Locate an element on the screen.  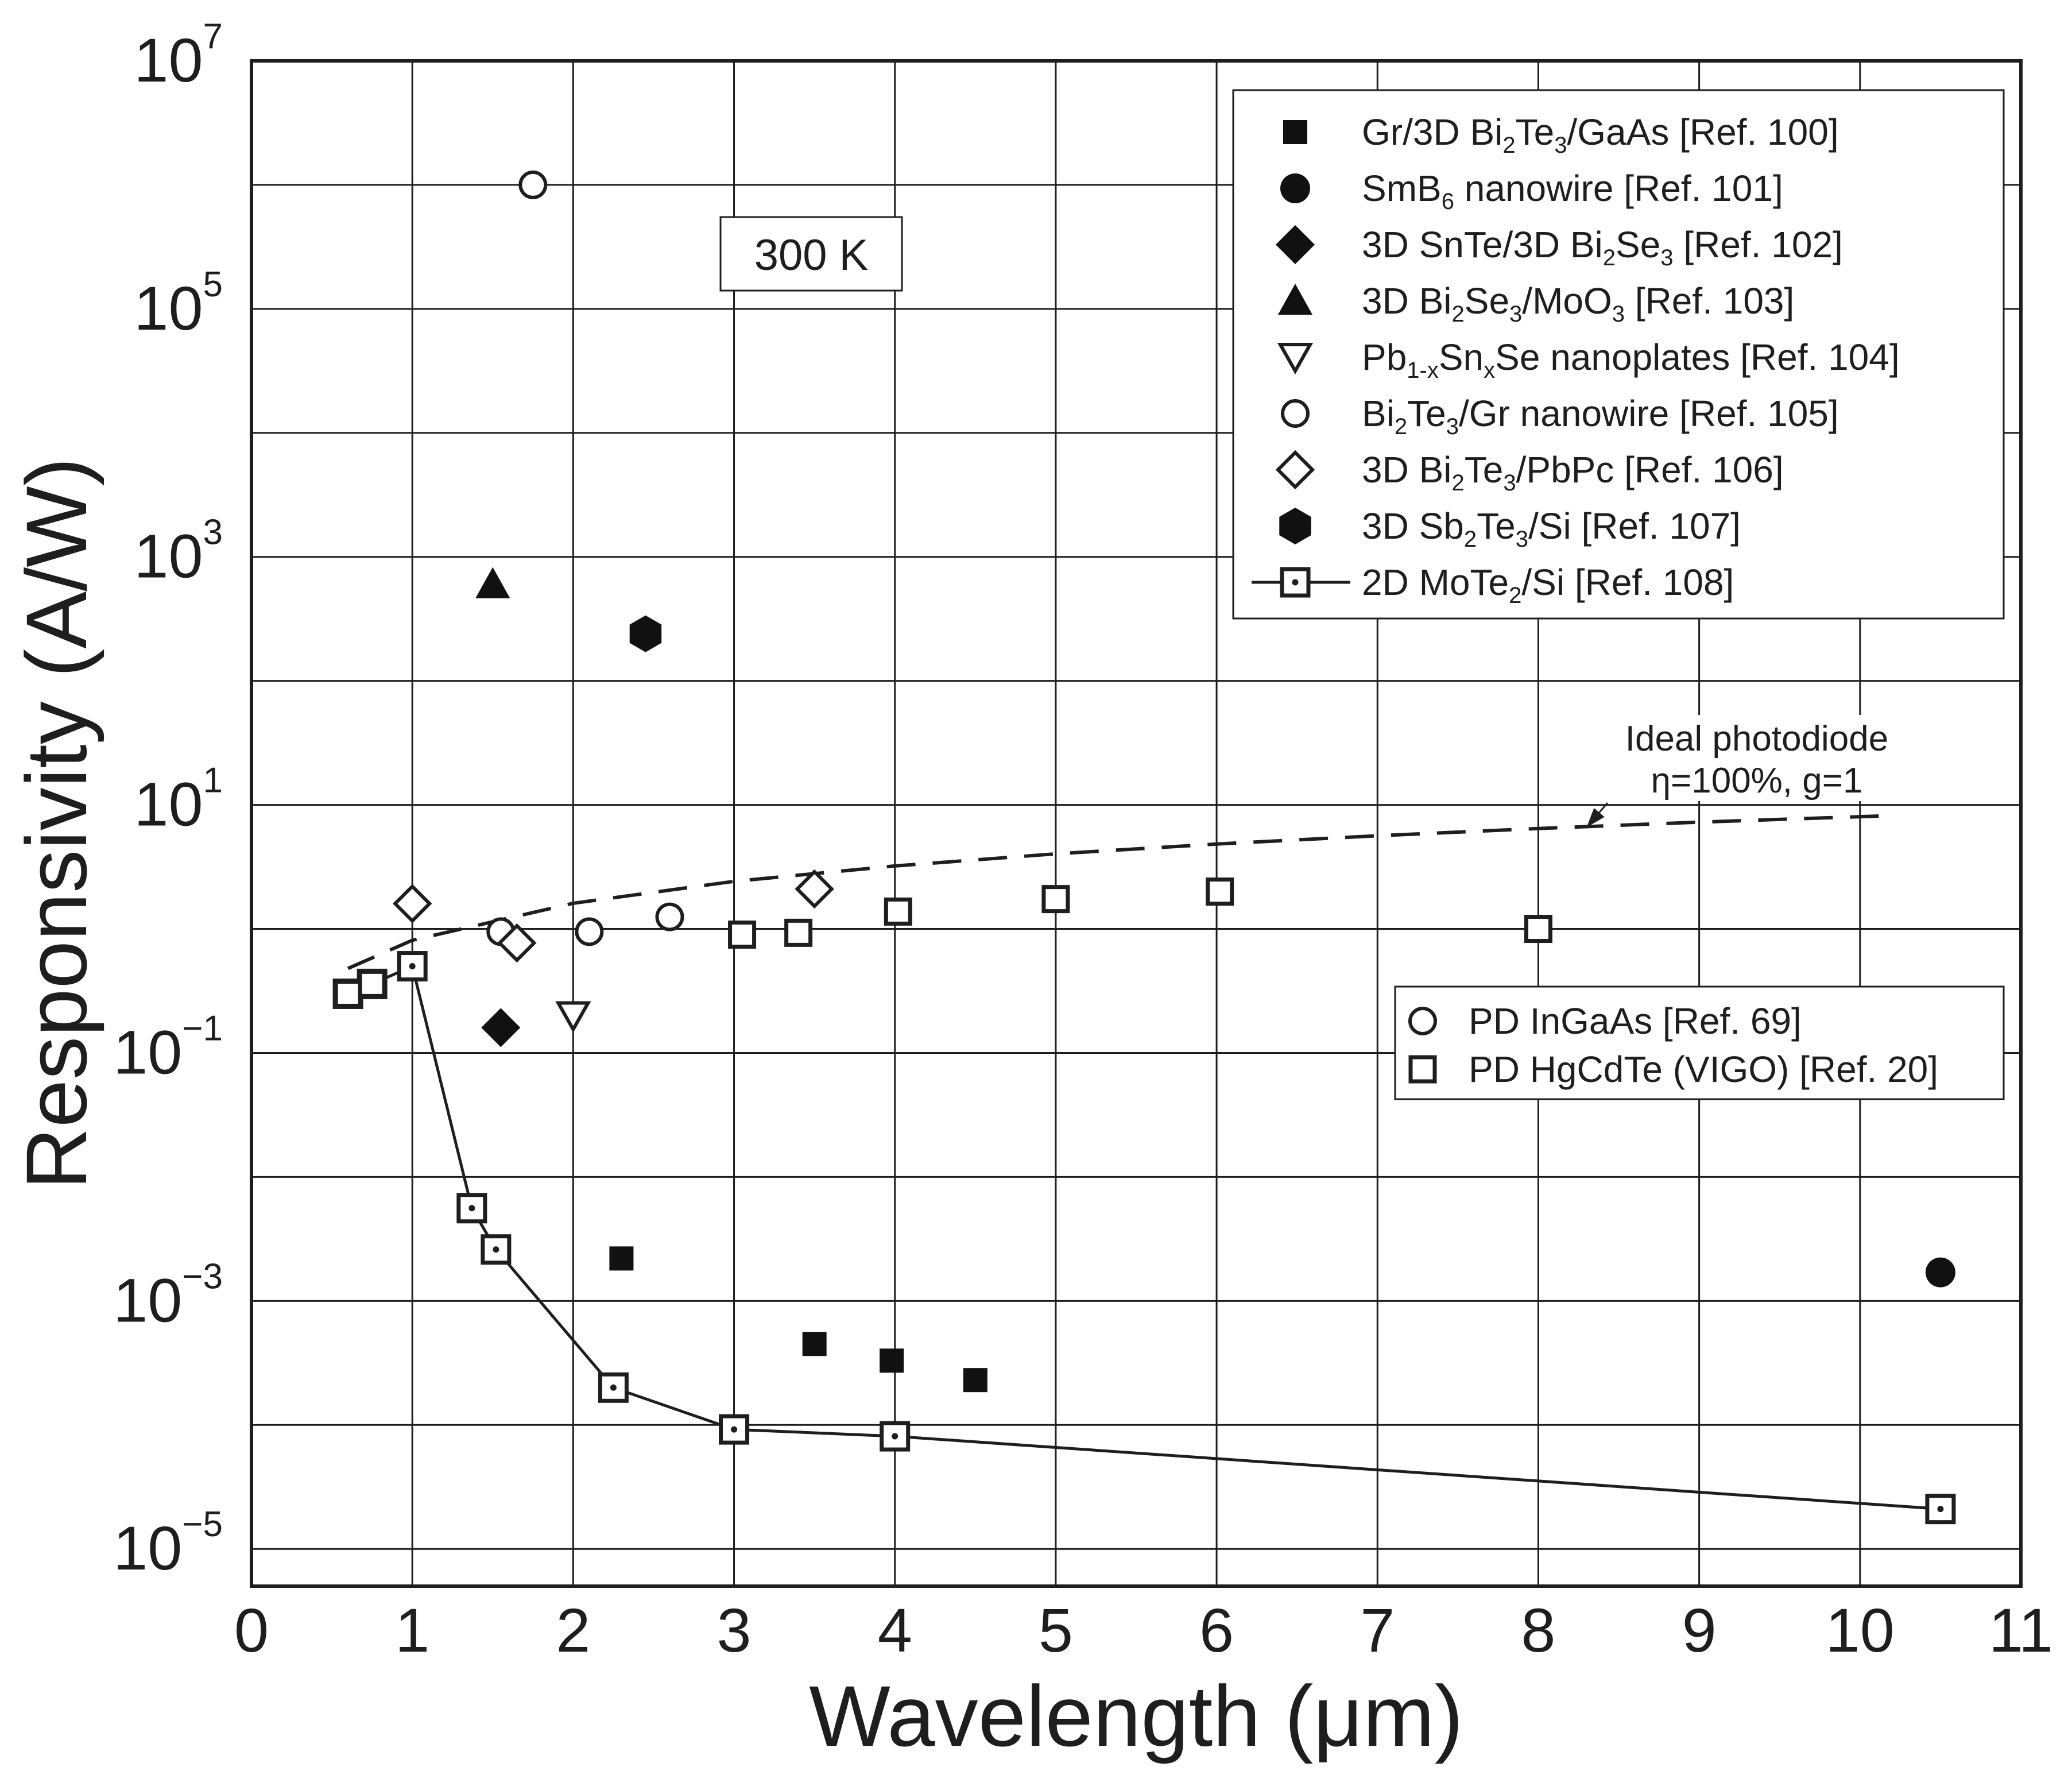
legend-label: 3D SnTe/3D Bi2Se3 [Ref. 102] is located at coordinates (1602, 247).